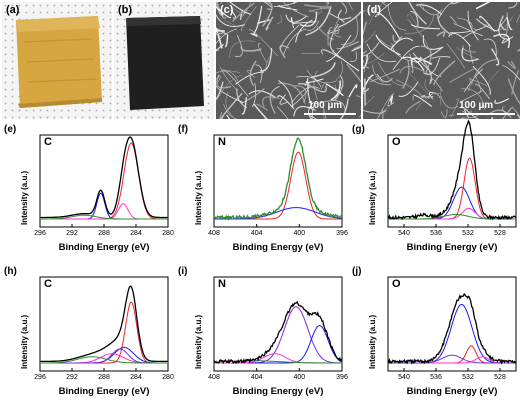 The image size is (523, 408). Describe the element at coordinates (288, 60) in the screenshot. I see `sem-image-c: (c) 100 µm` at that location.